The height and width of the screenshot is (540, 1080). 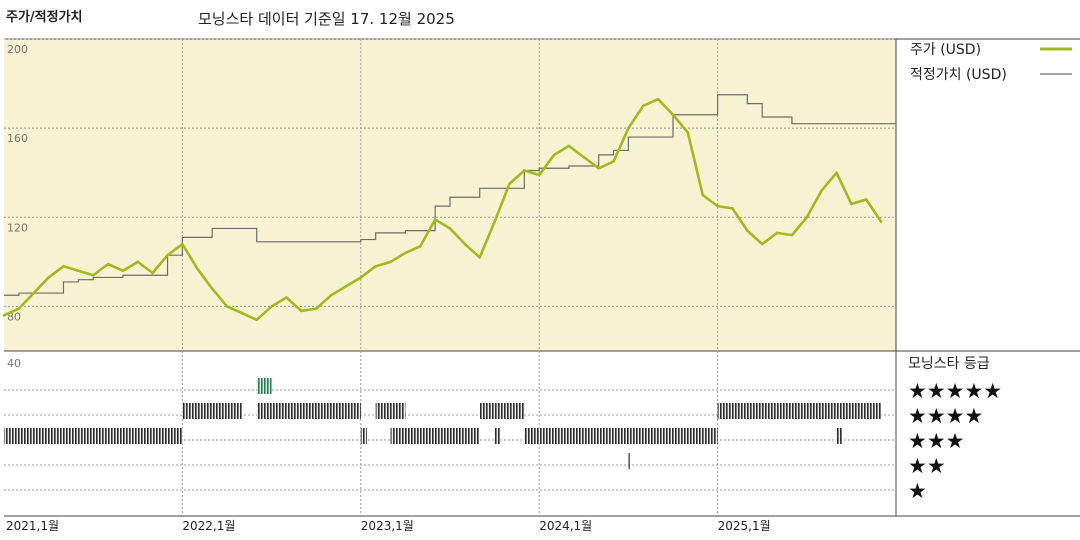 I want to click on rating-3-stars: ★★★, so click(x=936, y=441).